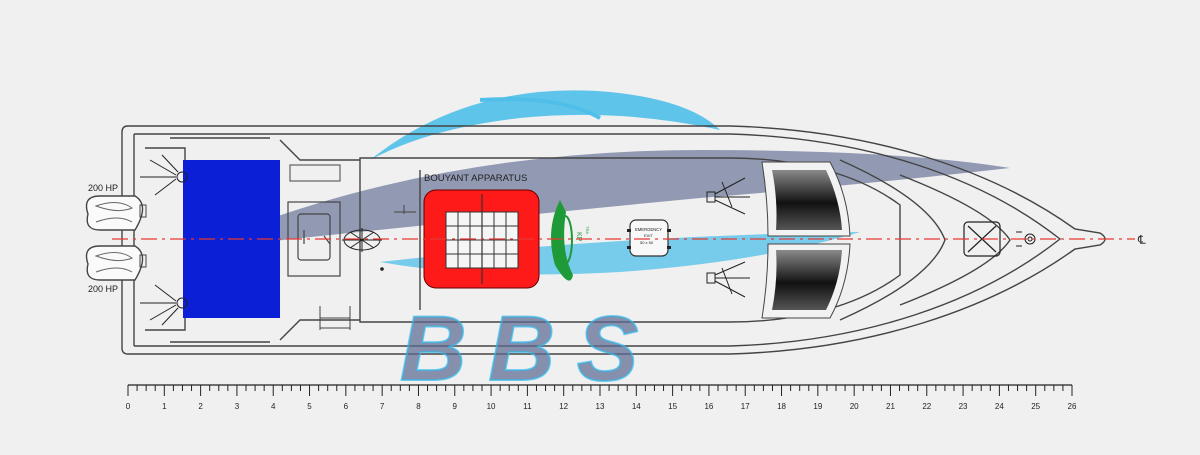 This screenshot has height=455, width=1200. Describe the element at coordinates (475, 178) in the screenshot. I see `bouyant-apparatus-label: BOUYANT APPARATUS` at that location.